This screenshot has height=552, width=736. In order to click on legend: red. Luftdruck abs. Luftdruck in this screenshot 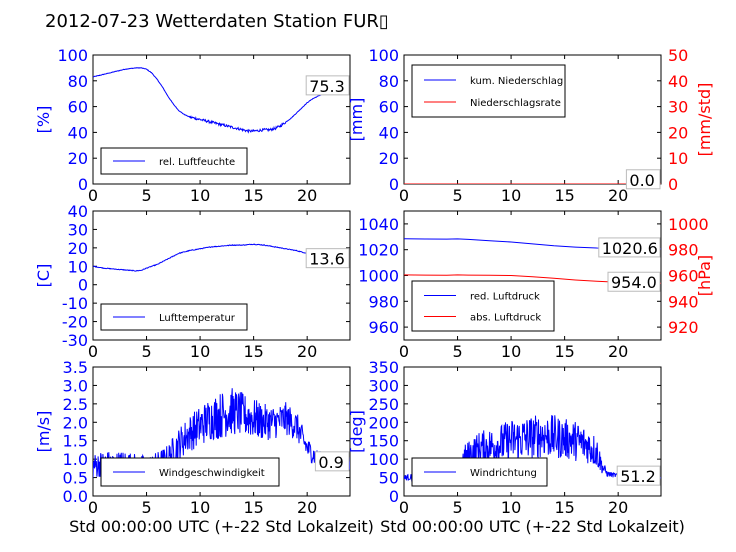, I will do `click(483, 306)`.